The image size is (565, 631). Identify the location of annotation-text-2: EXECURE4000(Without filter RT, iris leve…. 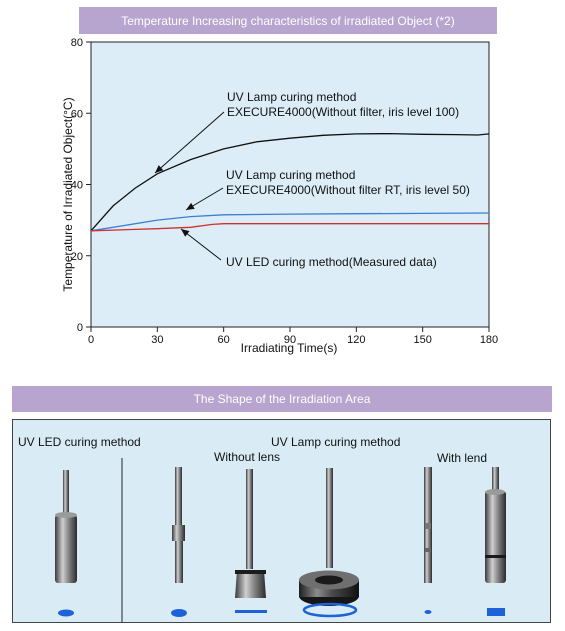
(348, 190).